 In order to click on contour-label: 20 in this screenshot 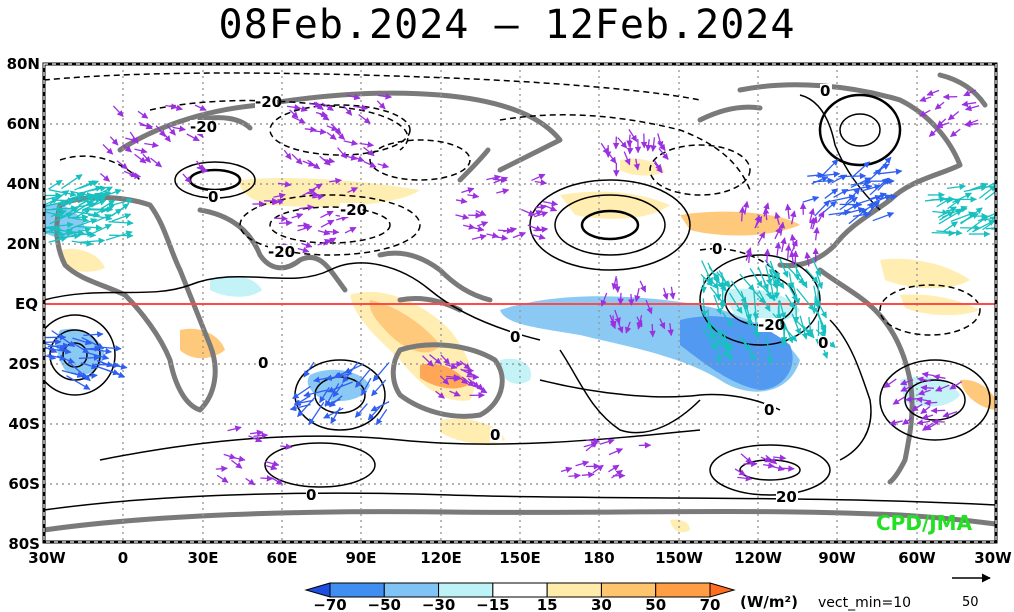, I will do `click(786, 497)`.